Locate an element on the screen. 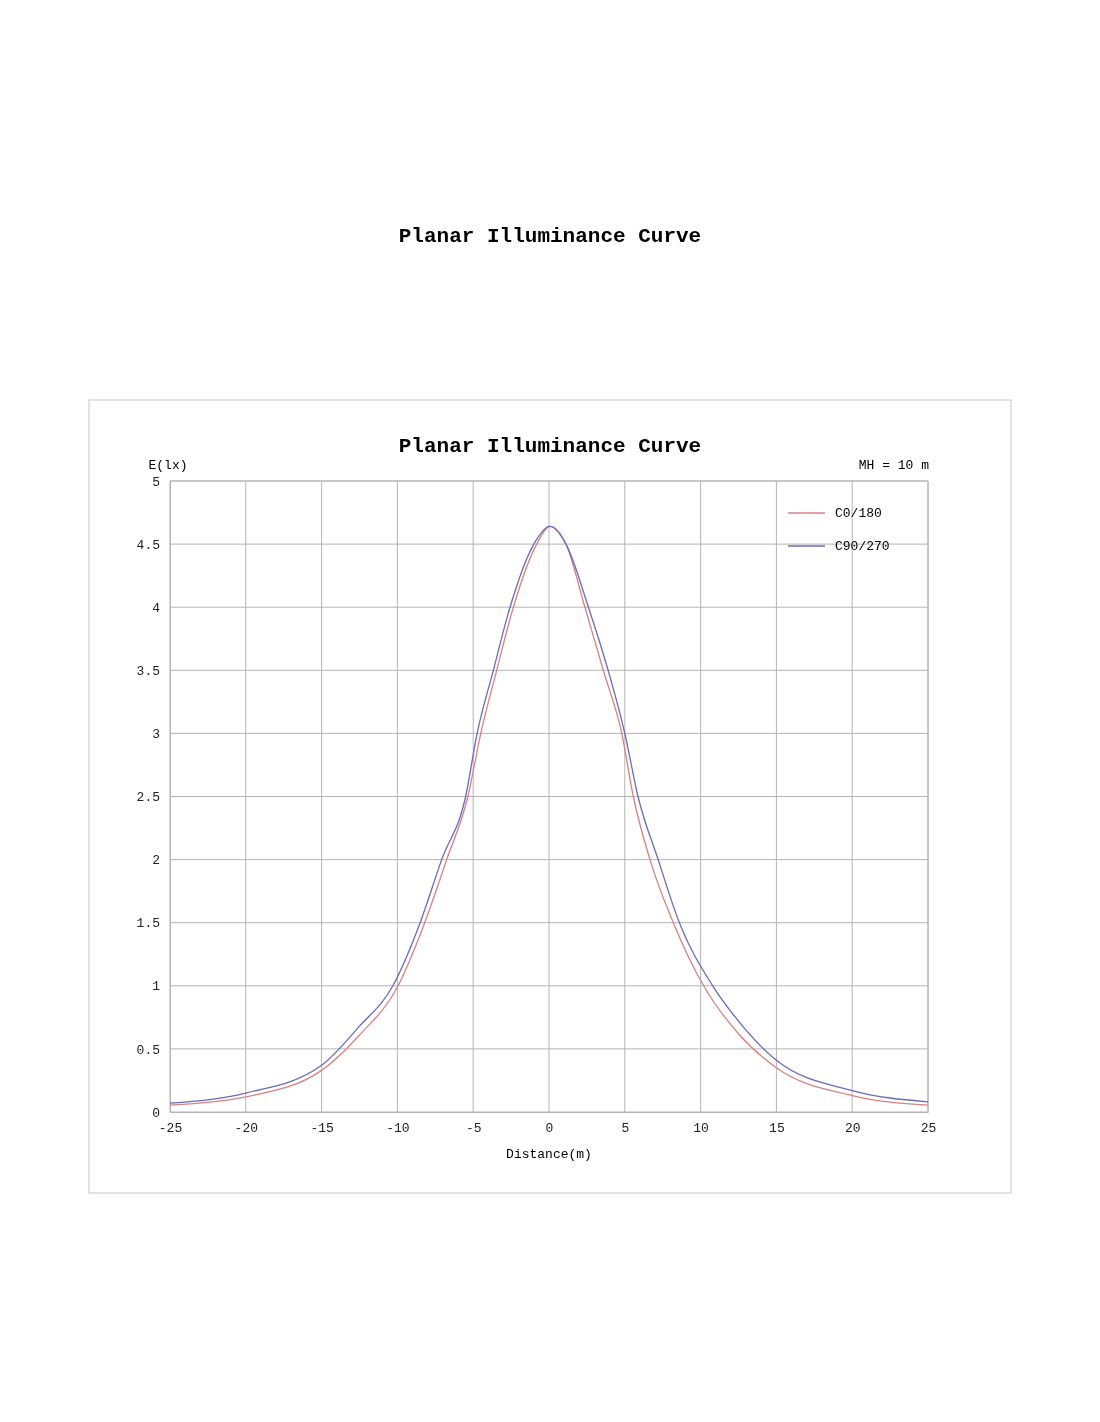  x-tick-label: -5 is located at coordinates (473, 1129).